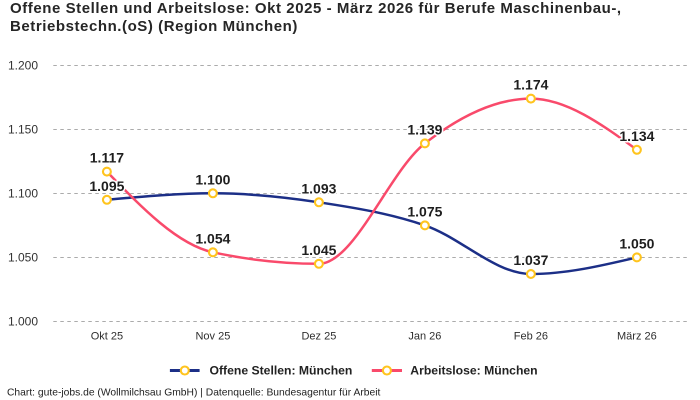 The width and height of the screenshot is (700, 400). I want to click on svg-text: 1.134, so click(636, 136).